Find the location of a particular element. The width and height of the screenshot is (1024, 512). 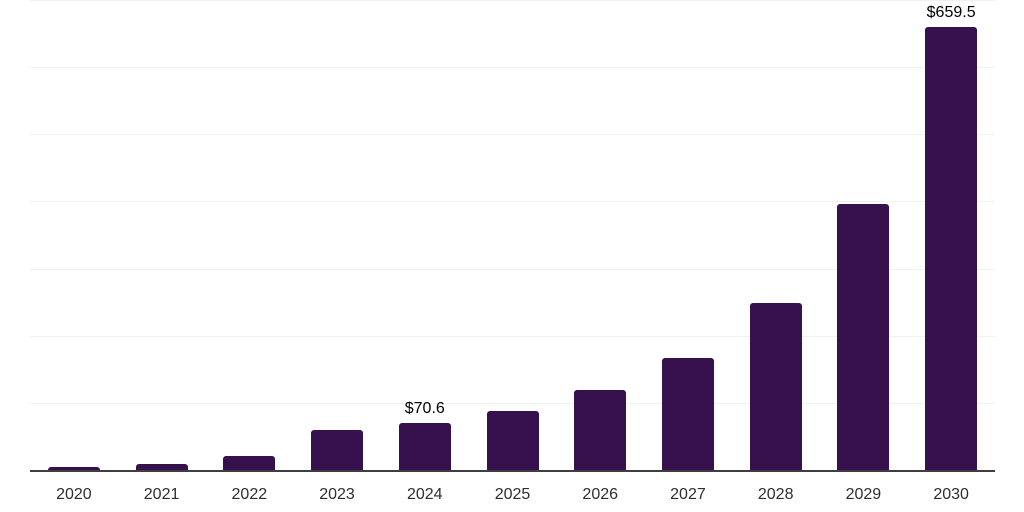

x-tick-label-2030: 2030 is located at coordinates (951, 494).